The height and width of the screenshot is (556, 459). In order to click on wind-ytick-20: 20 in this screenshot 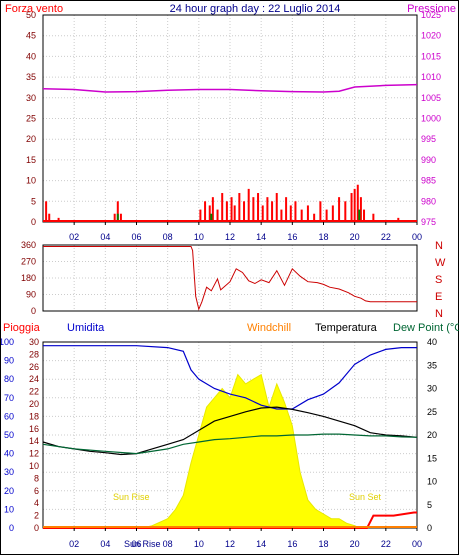, I will do `click(31, 139)`.